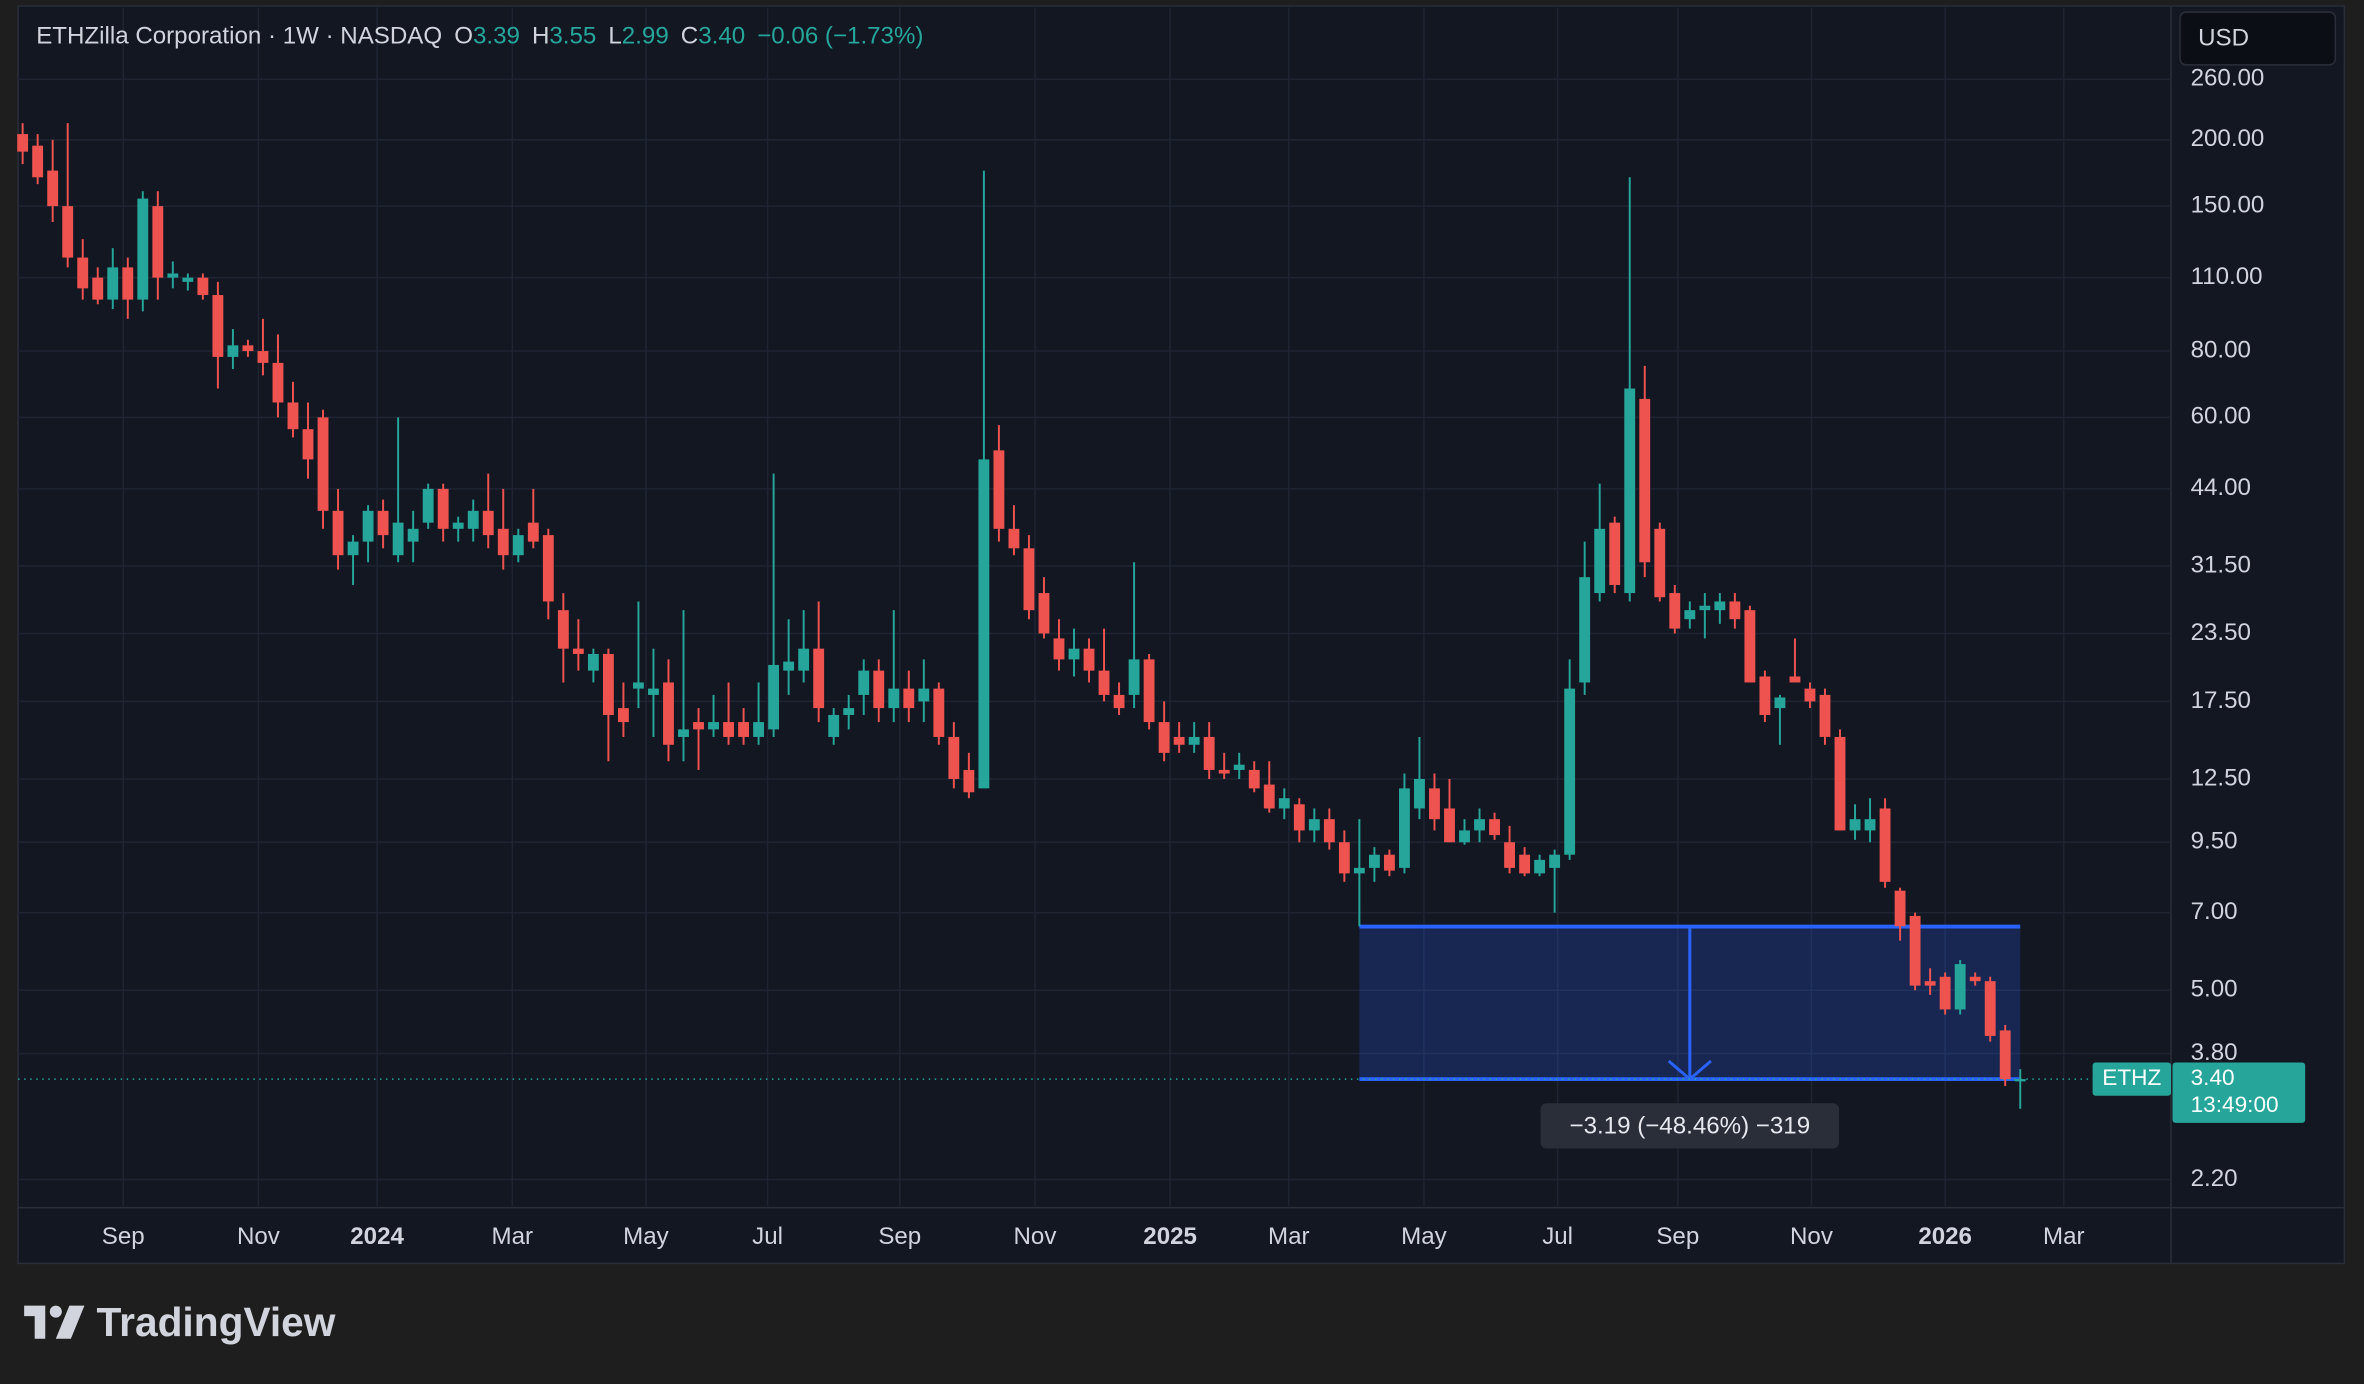 The image size is (2364, 1384). What do you see at coordinates (2223, 38) in the screenshot?
I see `currency-label: USD` at bounding box center [2223, 38].